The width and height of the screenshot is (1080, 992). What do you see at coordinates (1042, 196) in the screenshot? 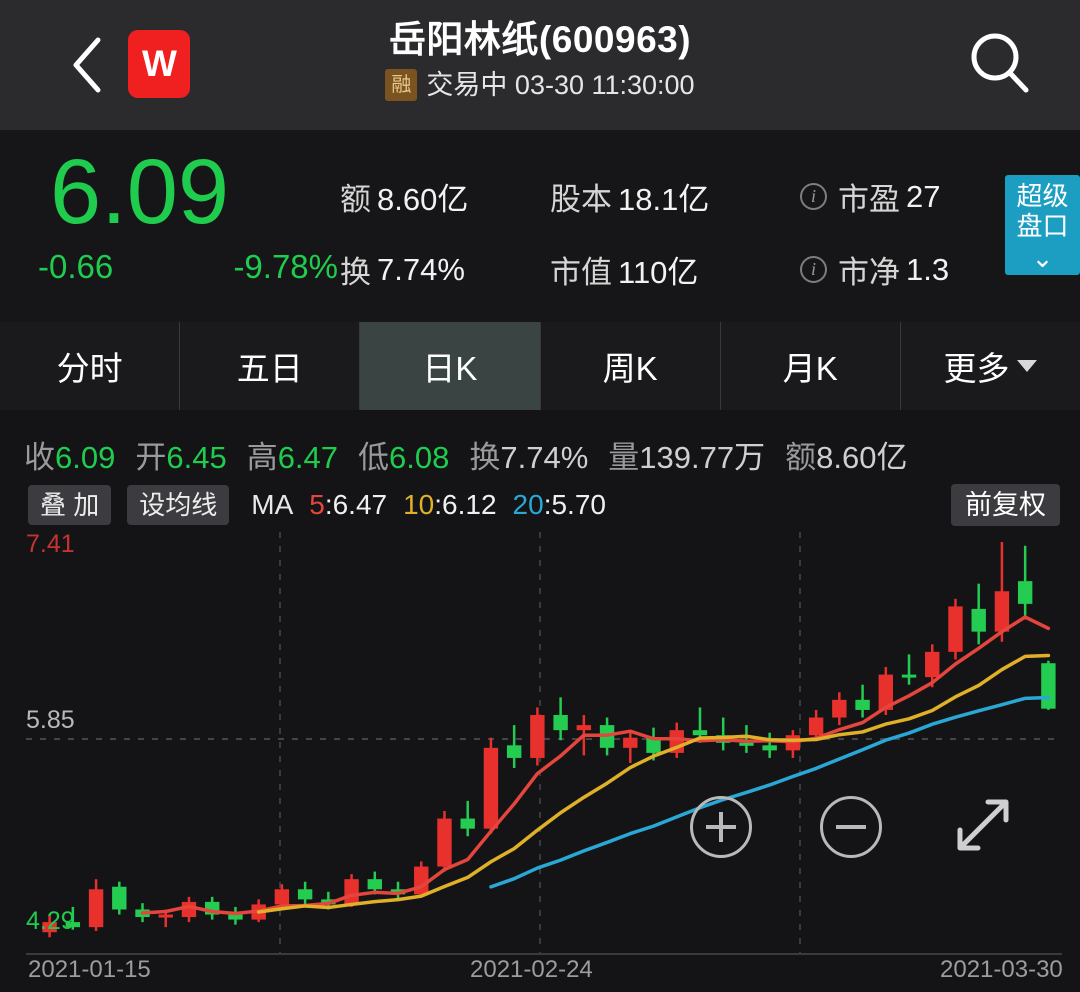
I see `super-badge-line1: 超级` at bounding box center [1042, 196].